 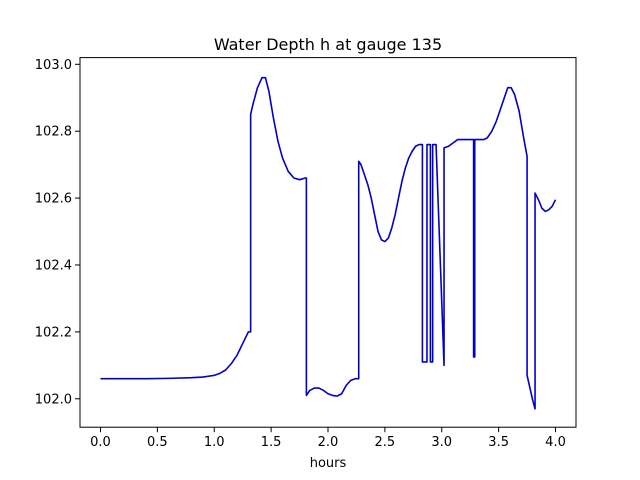 What do you see at coordinates (53, 132) in the screenshot?
I see `y-tick-label: 102.8` at bounding box center [53, 132].